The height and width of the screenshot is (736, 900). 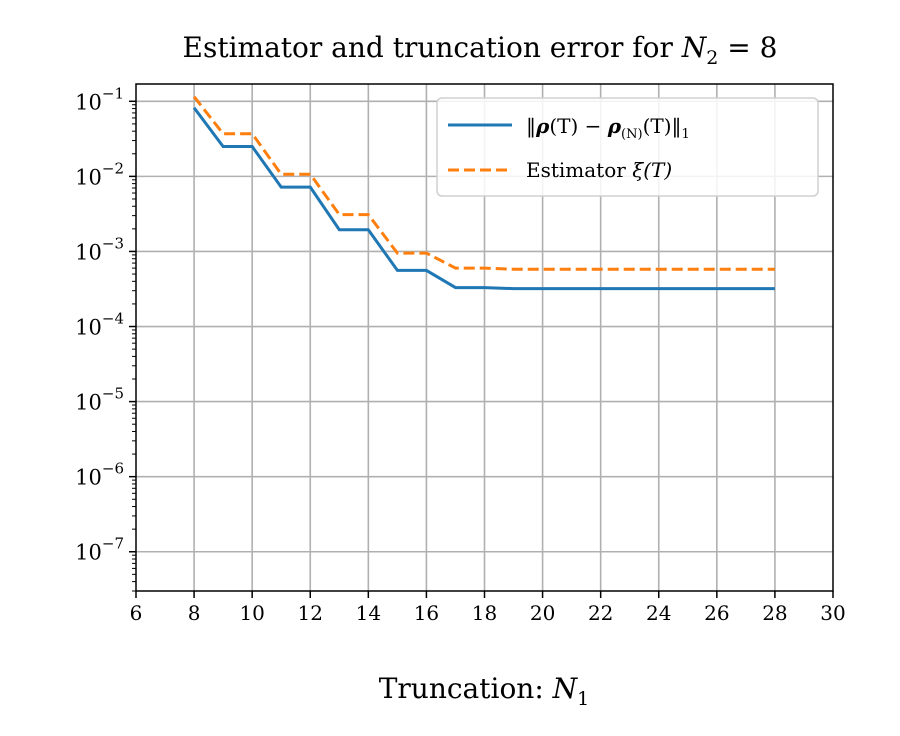 I want to click on y-tick-label: 10⁻⁴, so click(x=99, y=325).